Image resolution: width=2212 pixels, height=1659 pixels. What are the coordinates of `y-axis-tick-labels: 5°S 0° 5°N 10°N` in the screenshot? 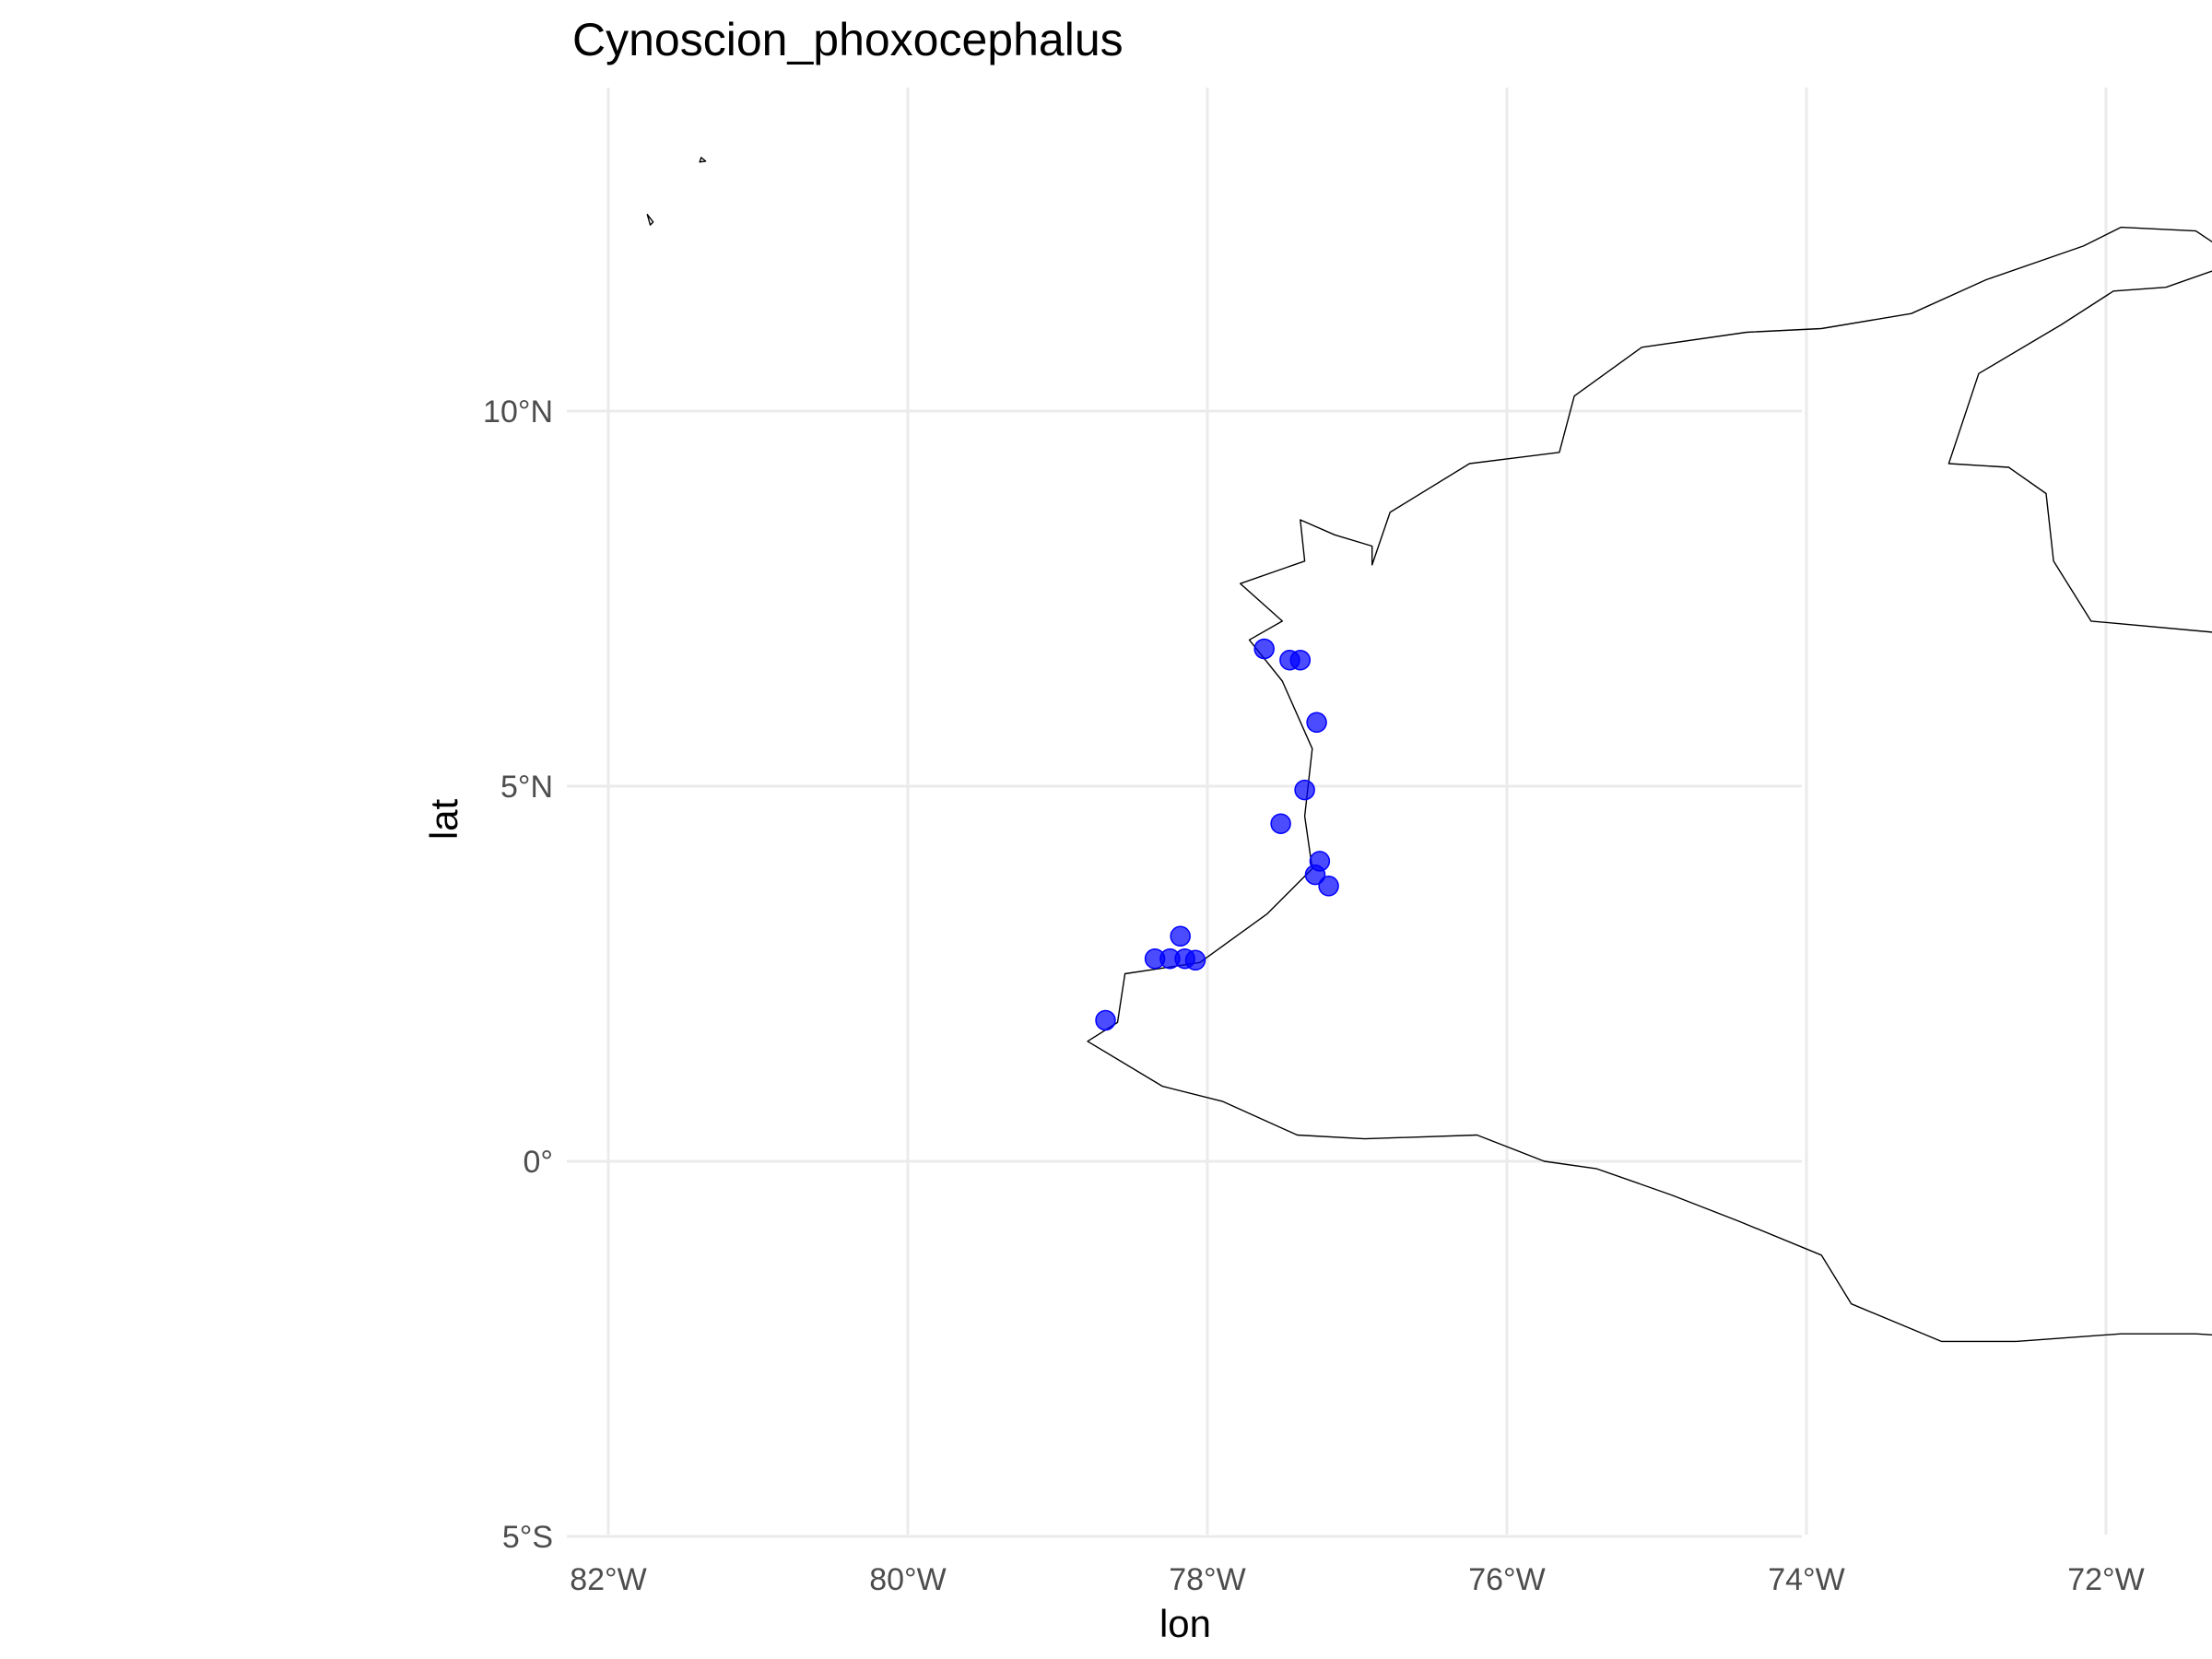 It's located at (518, 974).